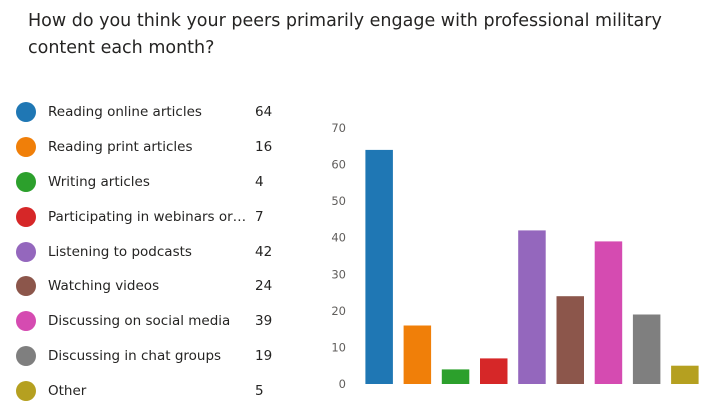  Describe the element at coordinates (264, 286) in the screenshot. I see `legend-value: 24` at that location.